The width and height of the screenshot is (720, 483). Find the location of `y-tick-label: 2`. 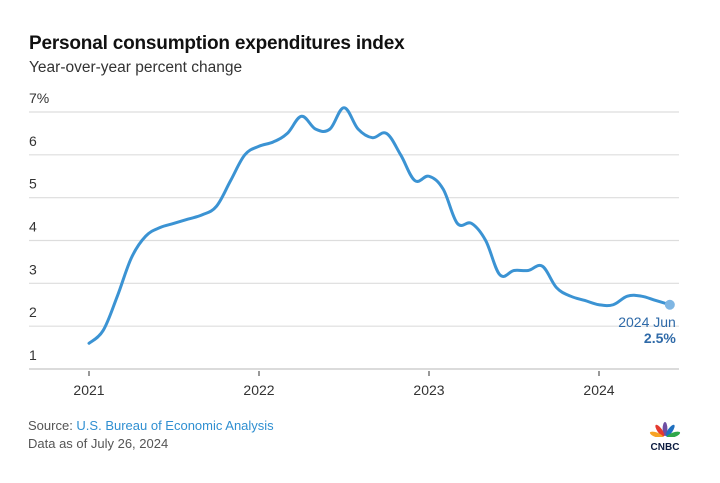

y-tick-label: 2 is located at coordinates (33, 312).